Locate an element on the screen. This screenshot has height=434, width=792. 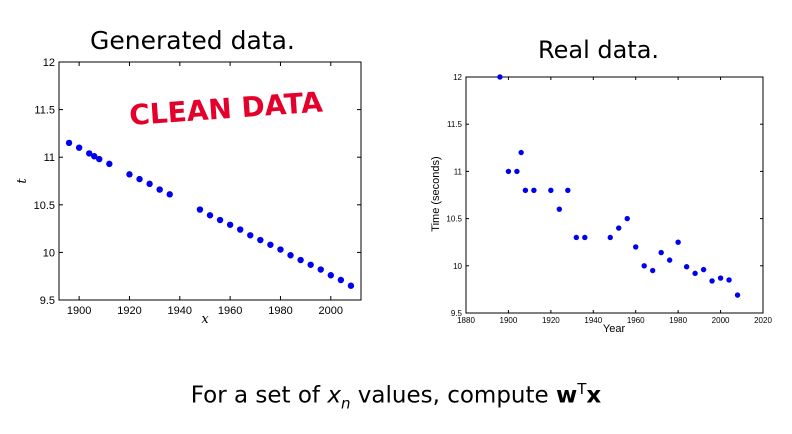
right-x-axis-label: Year is located at coordinates (614, 329).